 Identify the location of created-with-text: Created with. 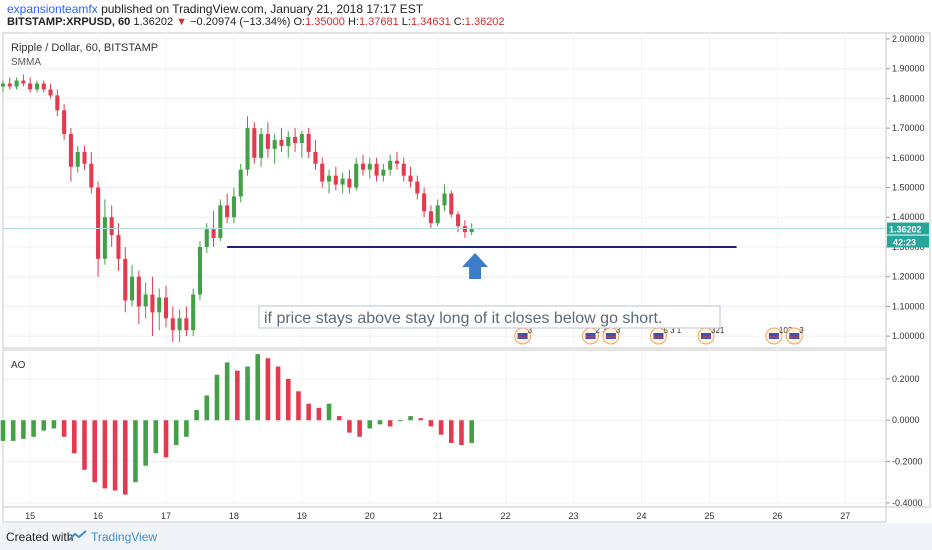
(40, 537).